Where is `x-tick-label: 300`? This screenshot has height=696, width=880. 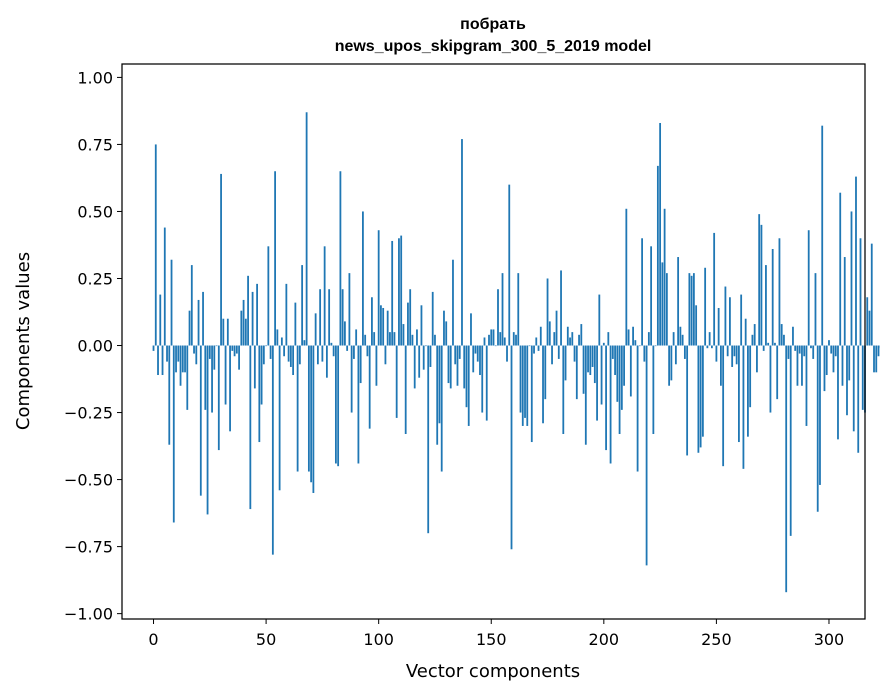
x-tick-label: 300 is located at coordinates (829, 639).